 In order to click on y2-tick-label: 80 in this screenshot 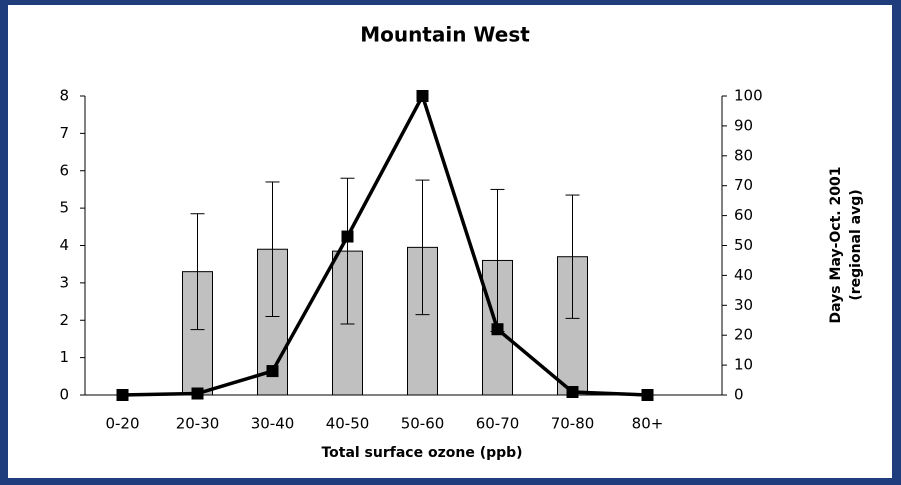, I will do `click(743, 155)`.